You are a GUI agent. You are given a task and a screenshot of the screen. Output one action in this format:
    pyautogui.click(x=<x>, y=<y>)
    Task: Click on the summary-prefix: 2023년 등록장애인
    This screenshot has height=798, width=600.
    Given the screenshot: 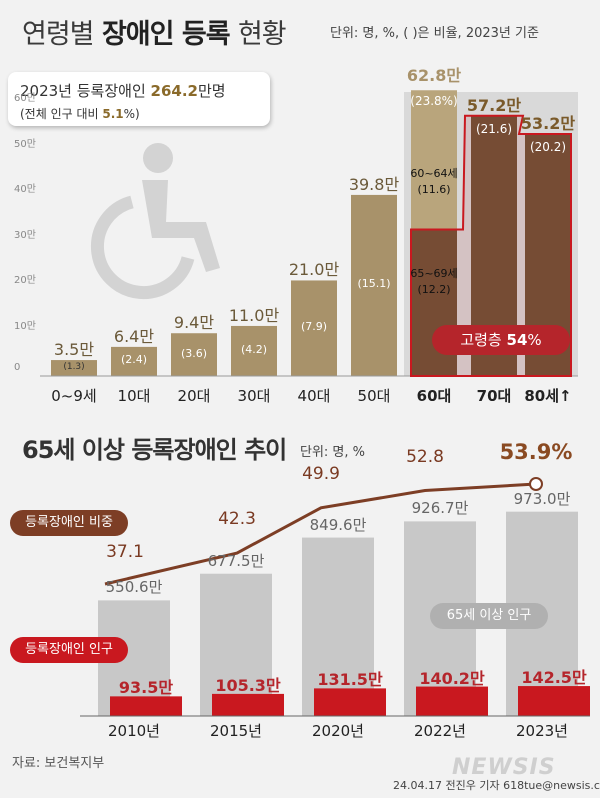 What is the action you would take?
    pyautogui.click(x=83, y=91)
    